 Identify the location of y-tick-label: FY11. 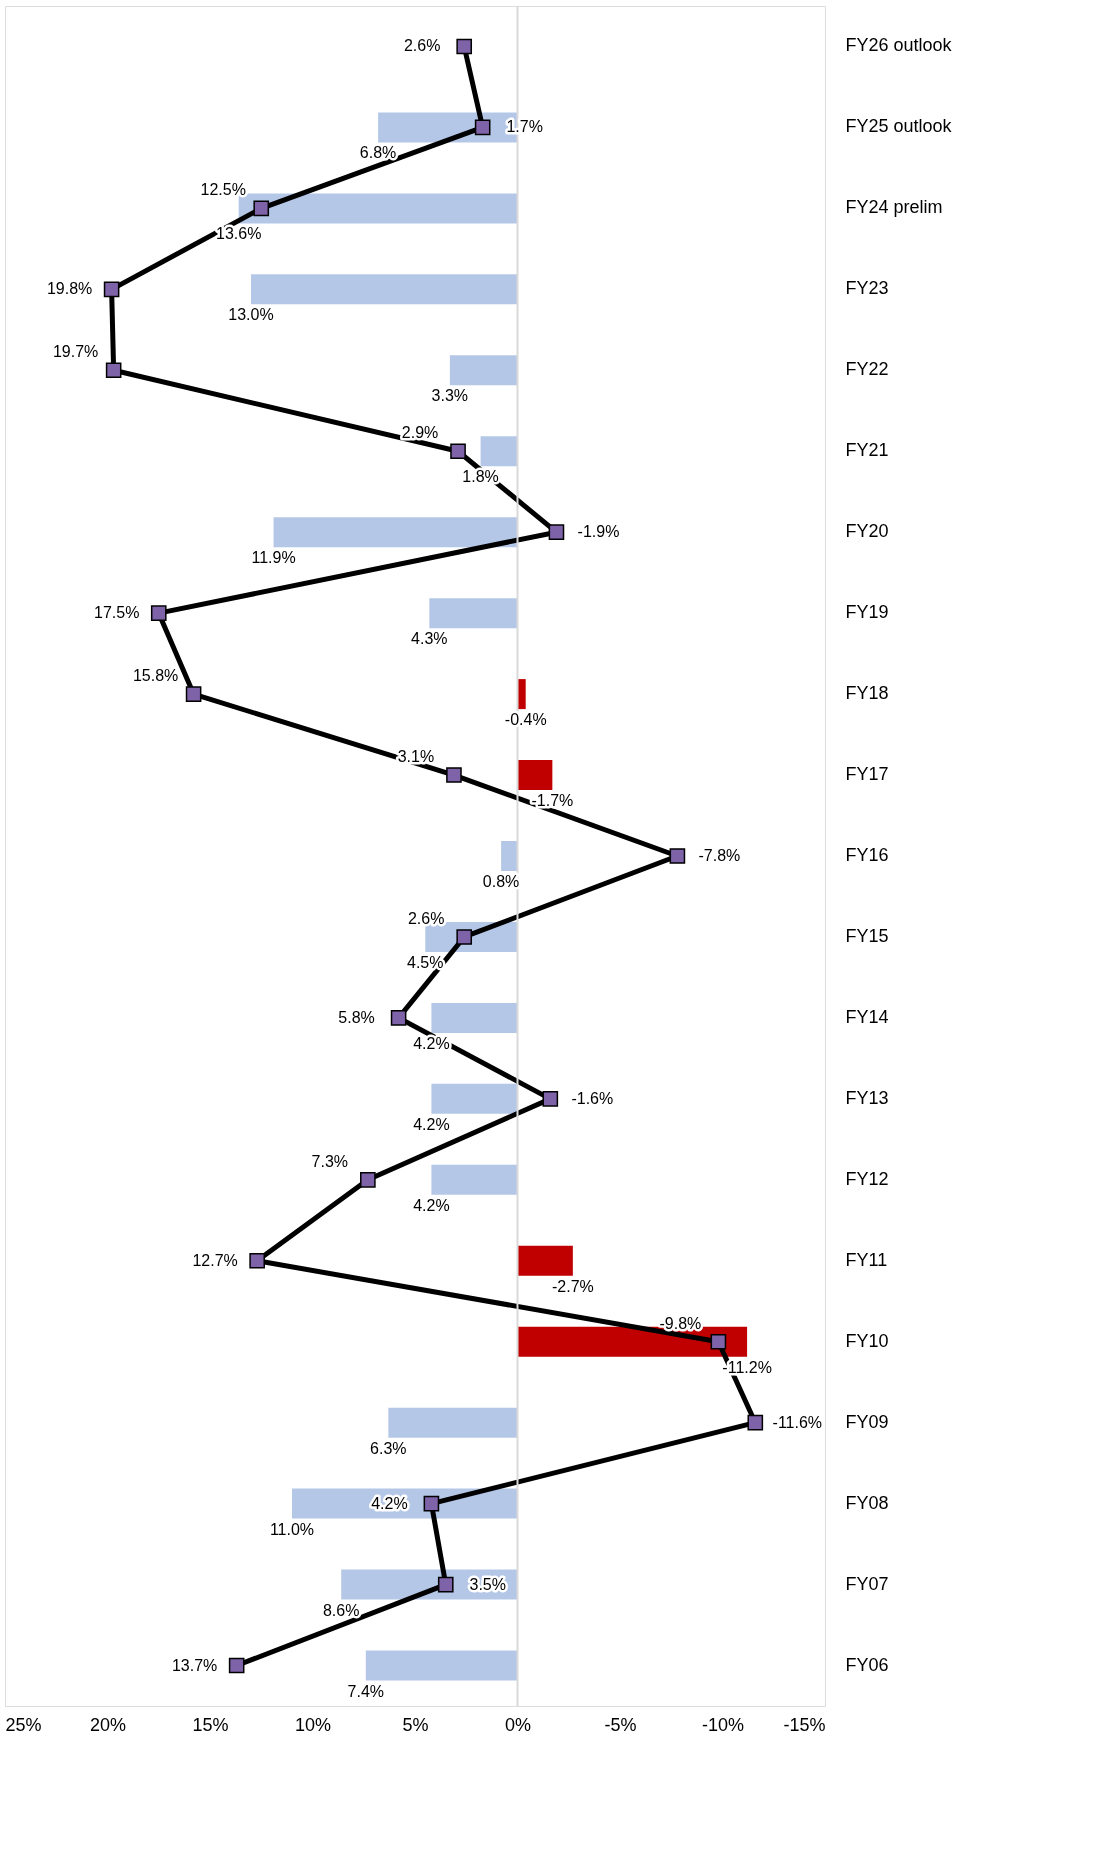
(866, 1259).